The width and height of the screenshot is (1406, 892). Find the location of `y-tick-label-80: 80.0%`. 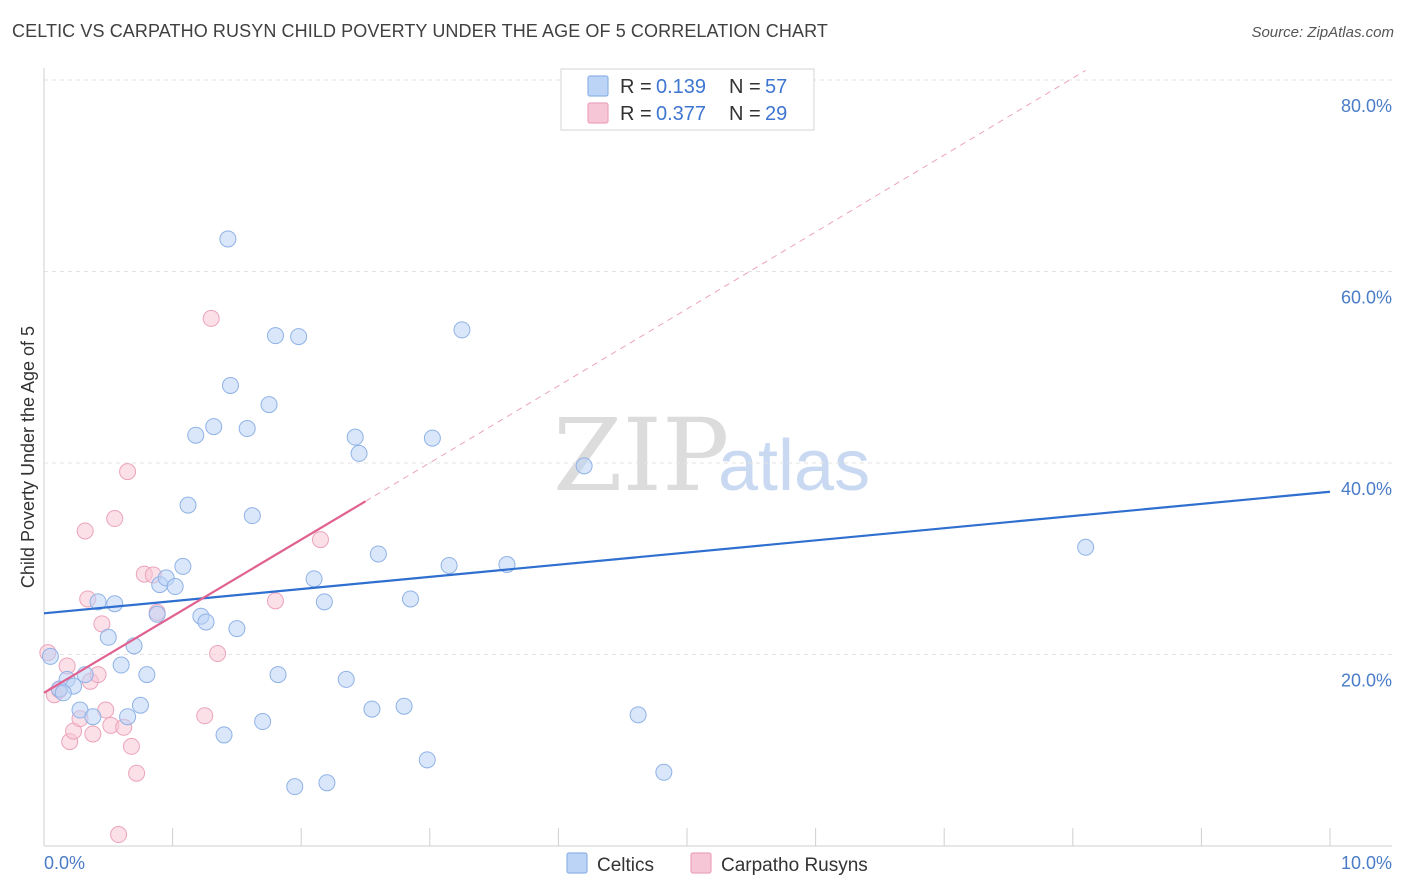

y-tick-label-80: 80.0% is located at coordinates (1366, 106).